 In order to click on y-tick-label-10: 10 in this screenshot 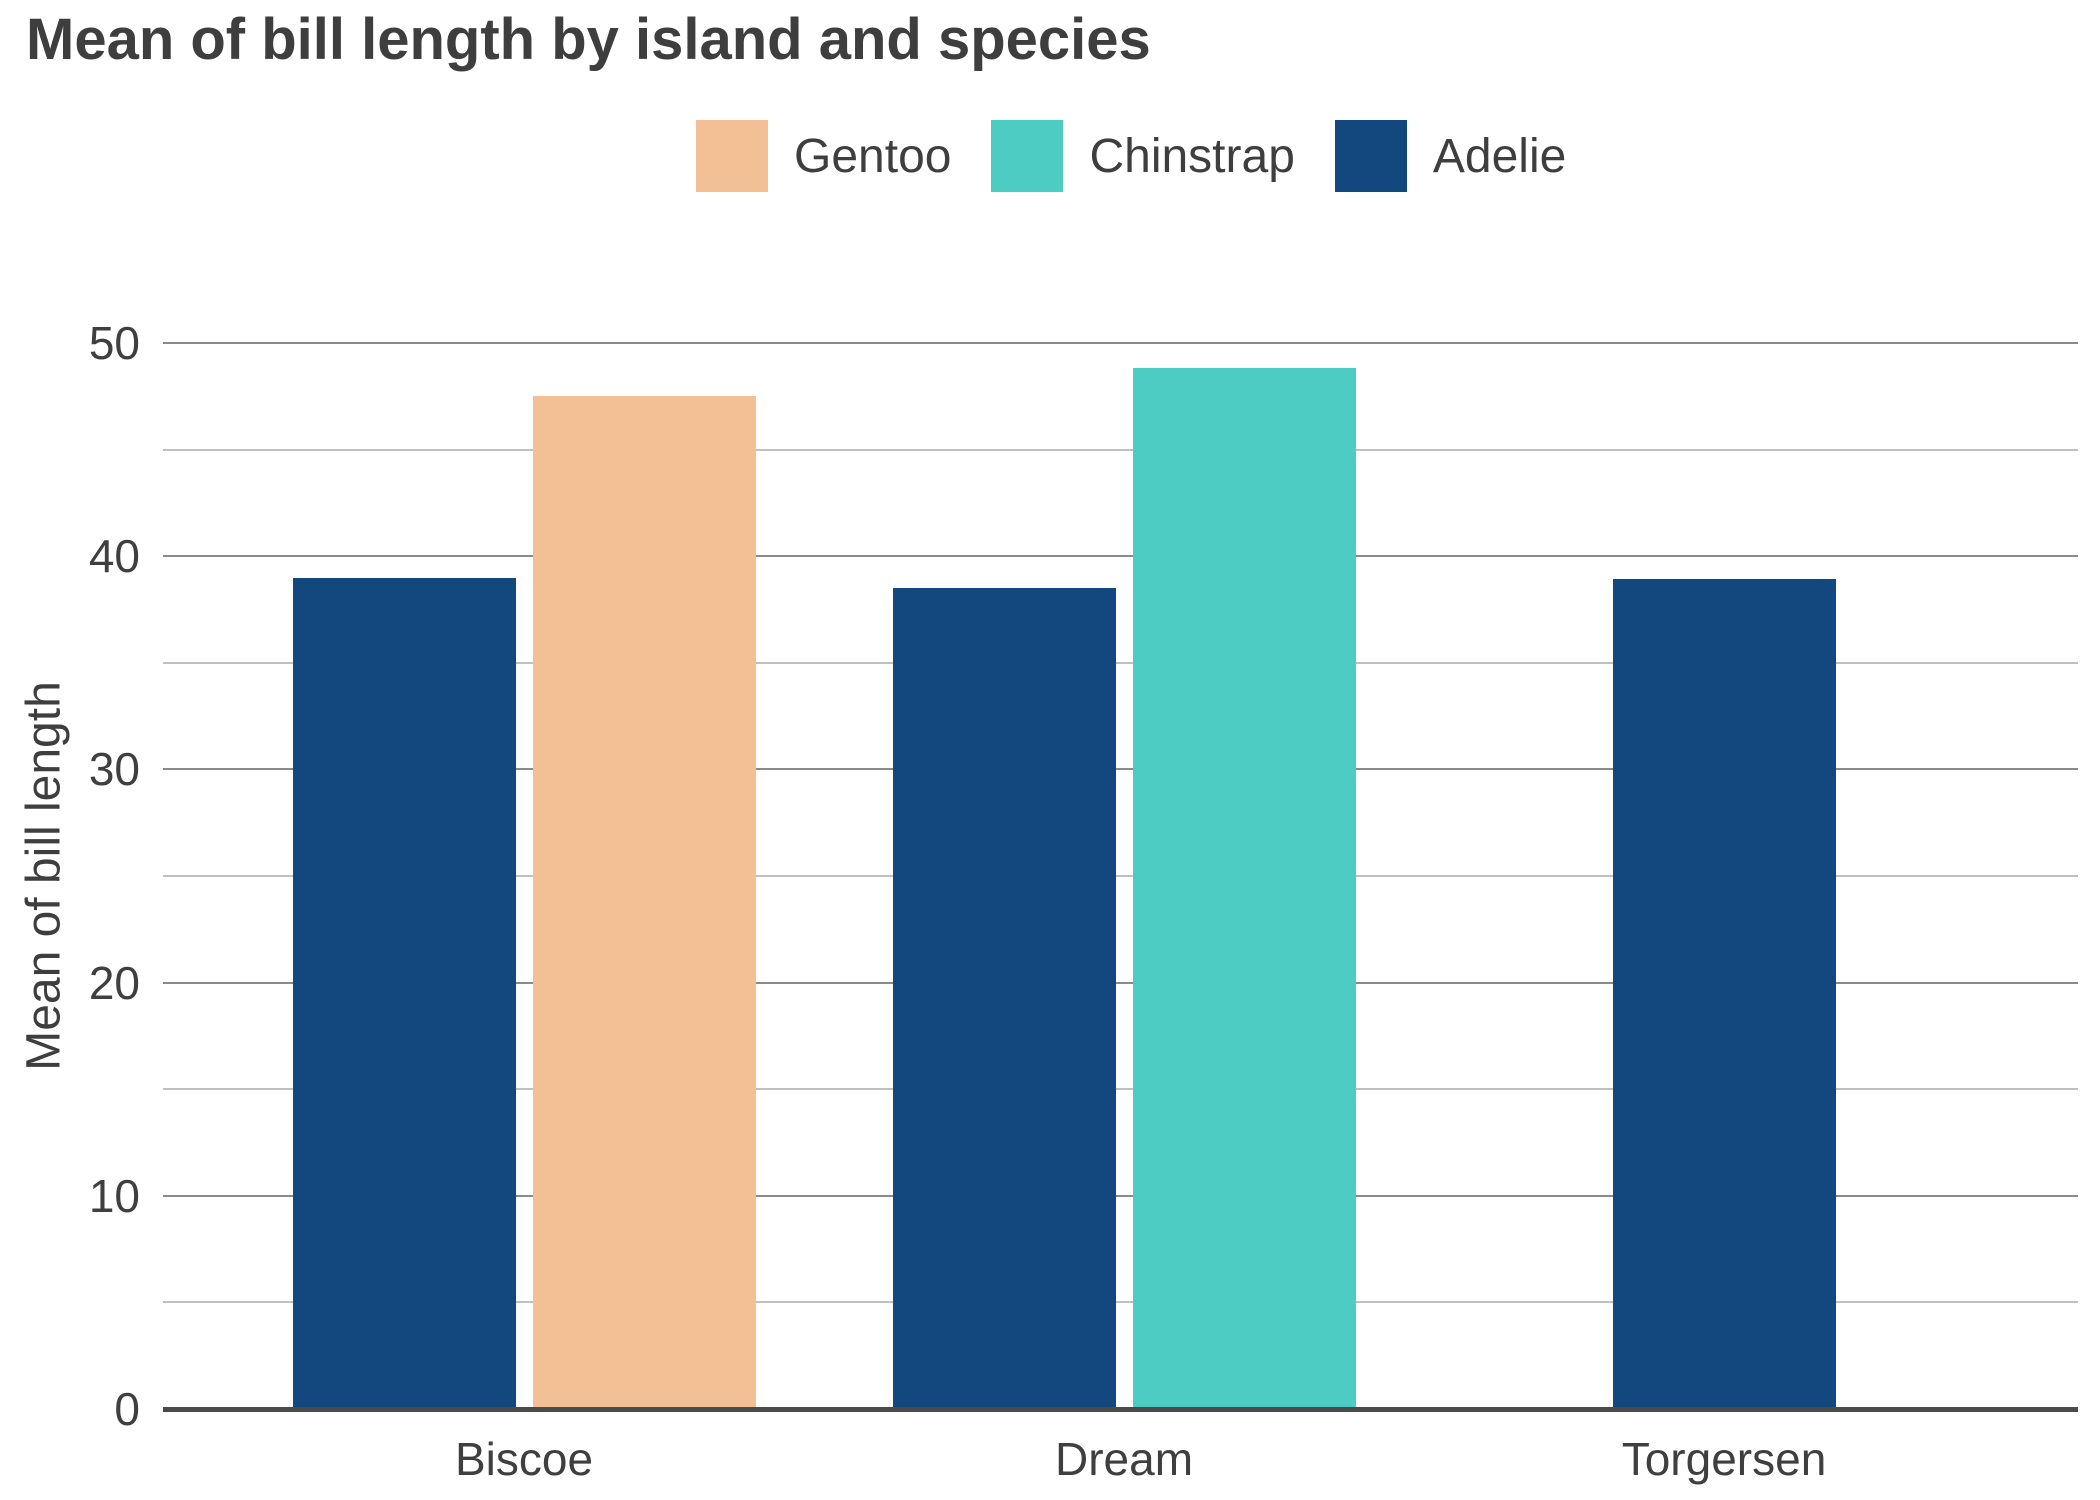, I will do `click(114, 1195)`.